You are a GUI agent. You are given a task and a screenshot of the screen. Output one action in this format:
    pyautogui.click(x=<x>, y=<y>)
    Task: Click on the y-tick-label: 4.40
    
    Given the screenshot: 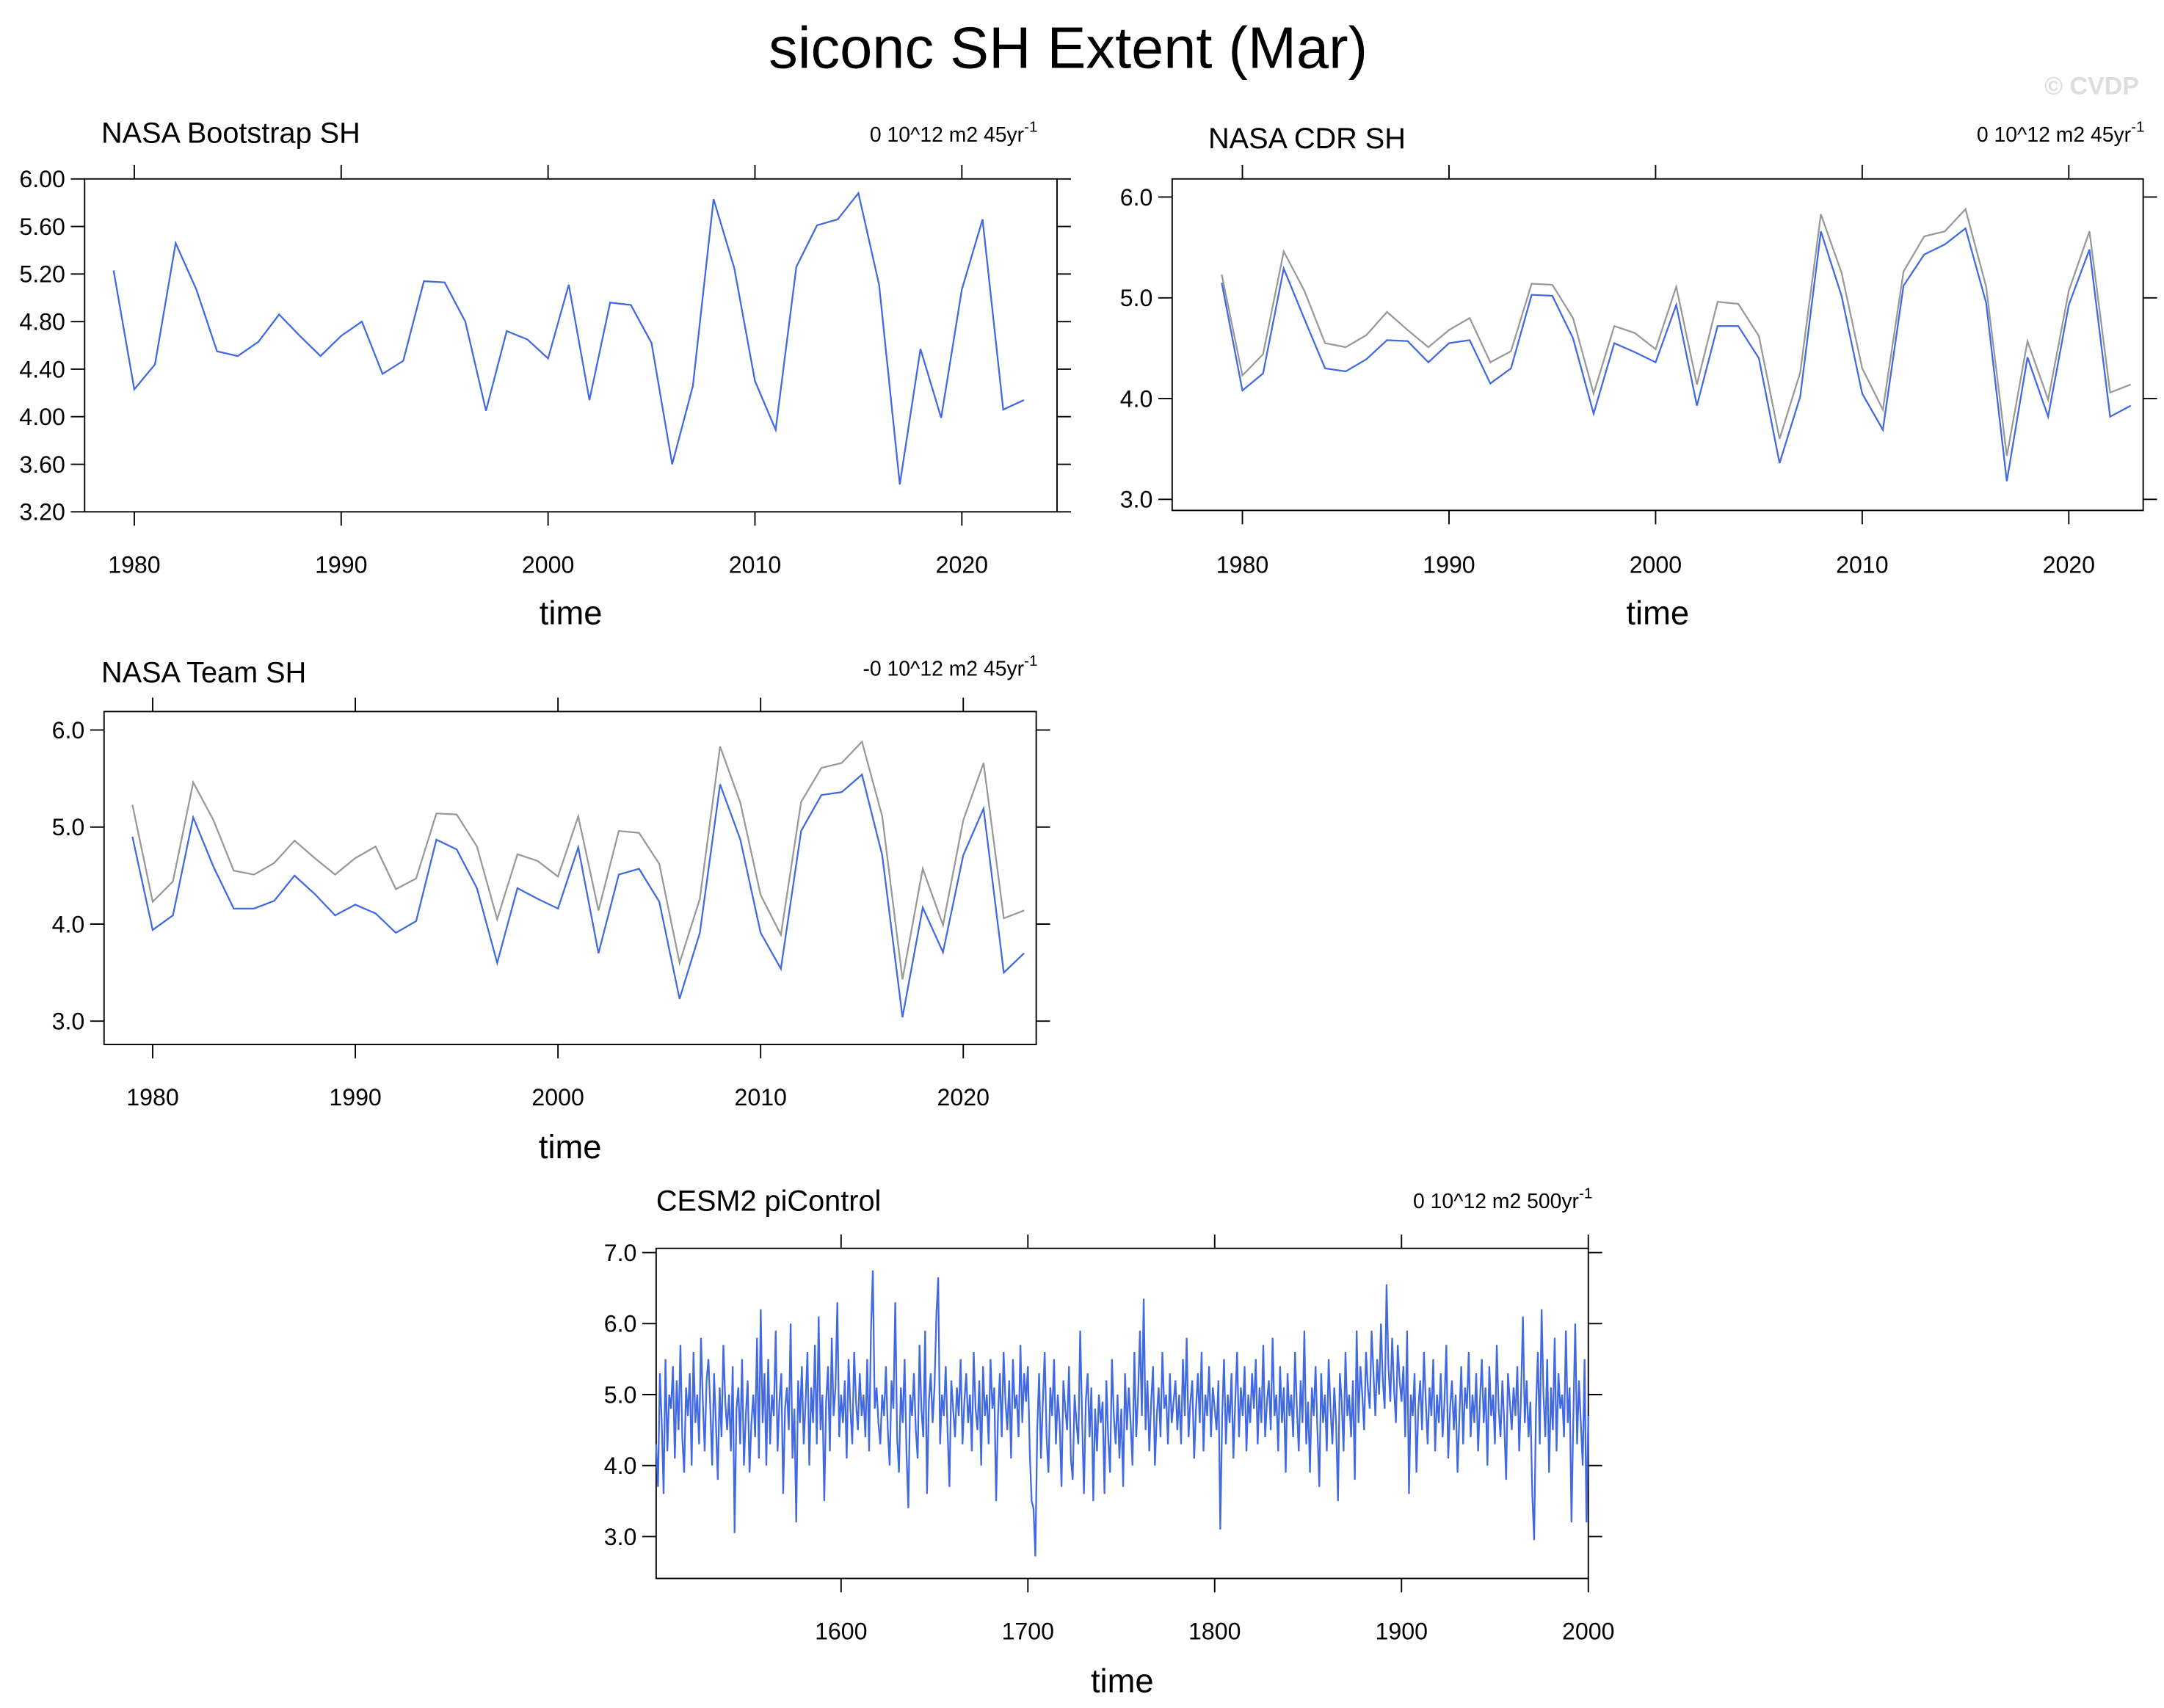 What is the action you would take?
    pyautogui.click(x=42, y=369)
    